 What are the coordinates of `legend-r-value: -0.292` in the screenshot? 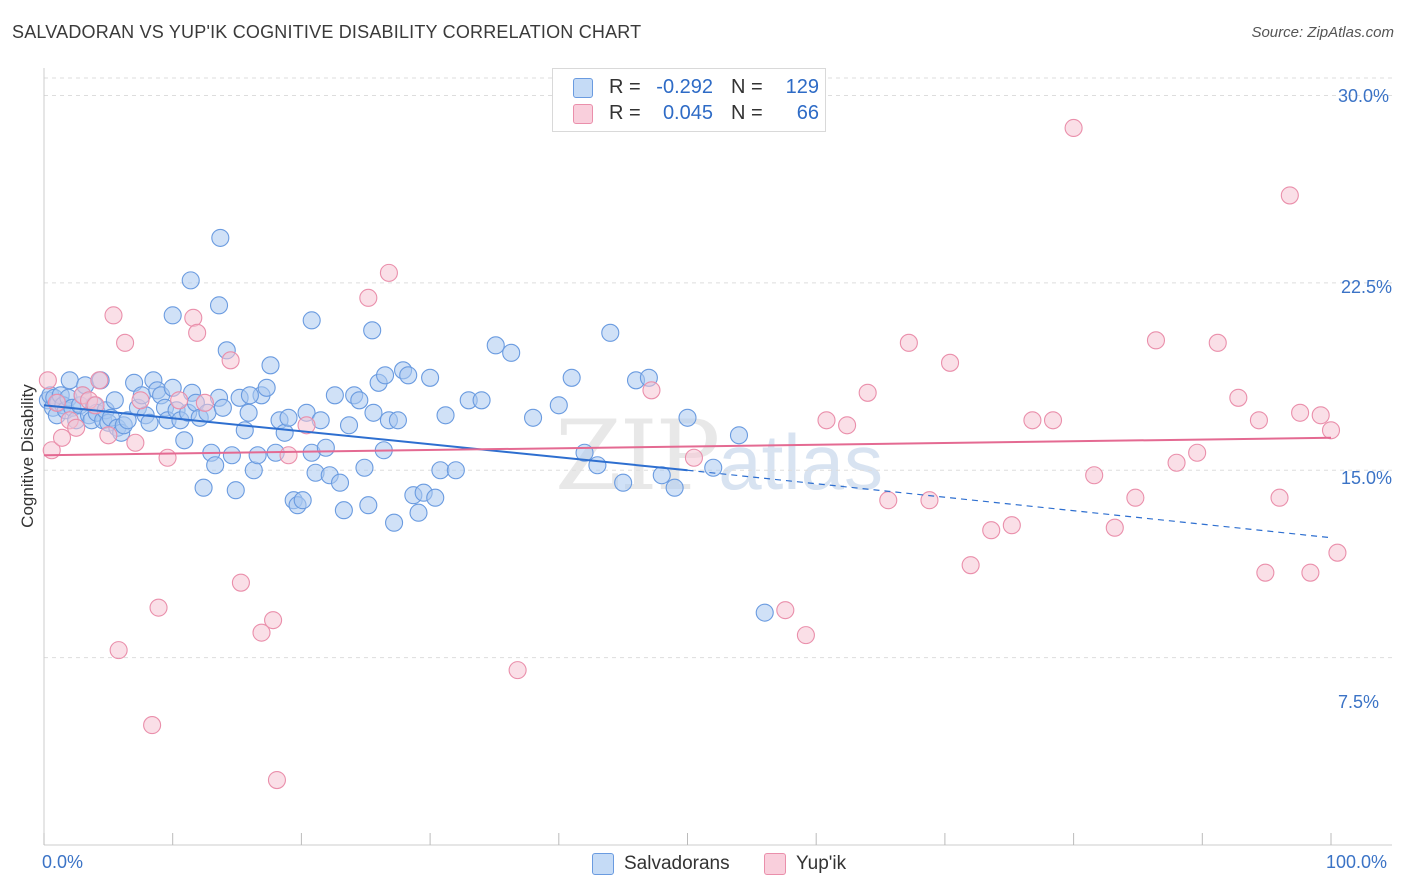 It's located at (684, 87).